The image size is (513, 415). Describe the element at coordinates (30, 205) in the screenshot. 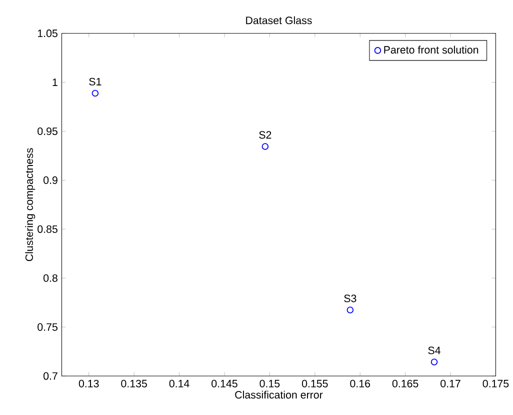

I see `y-axis-title: Clustering compactness` at that location.